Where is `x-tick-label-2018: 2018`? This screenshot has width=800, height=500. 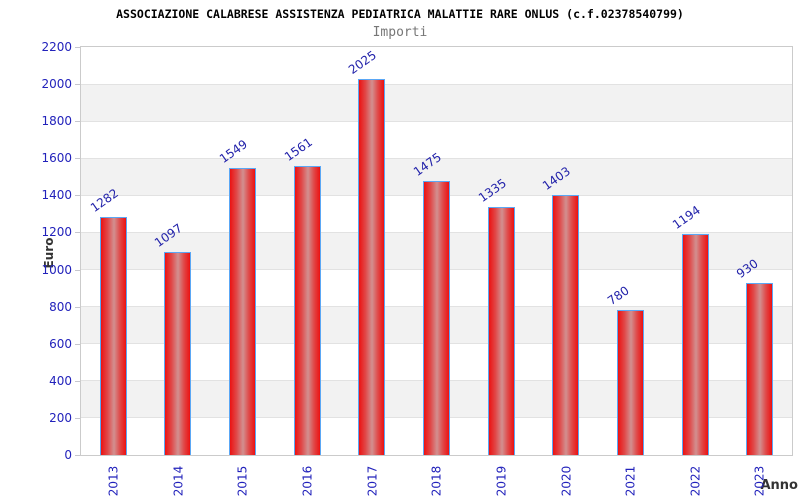 x-tick-label-2018: 2018 is located at coordinates (437, 481).